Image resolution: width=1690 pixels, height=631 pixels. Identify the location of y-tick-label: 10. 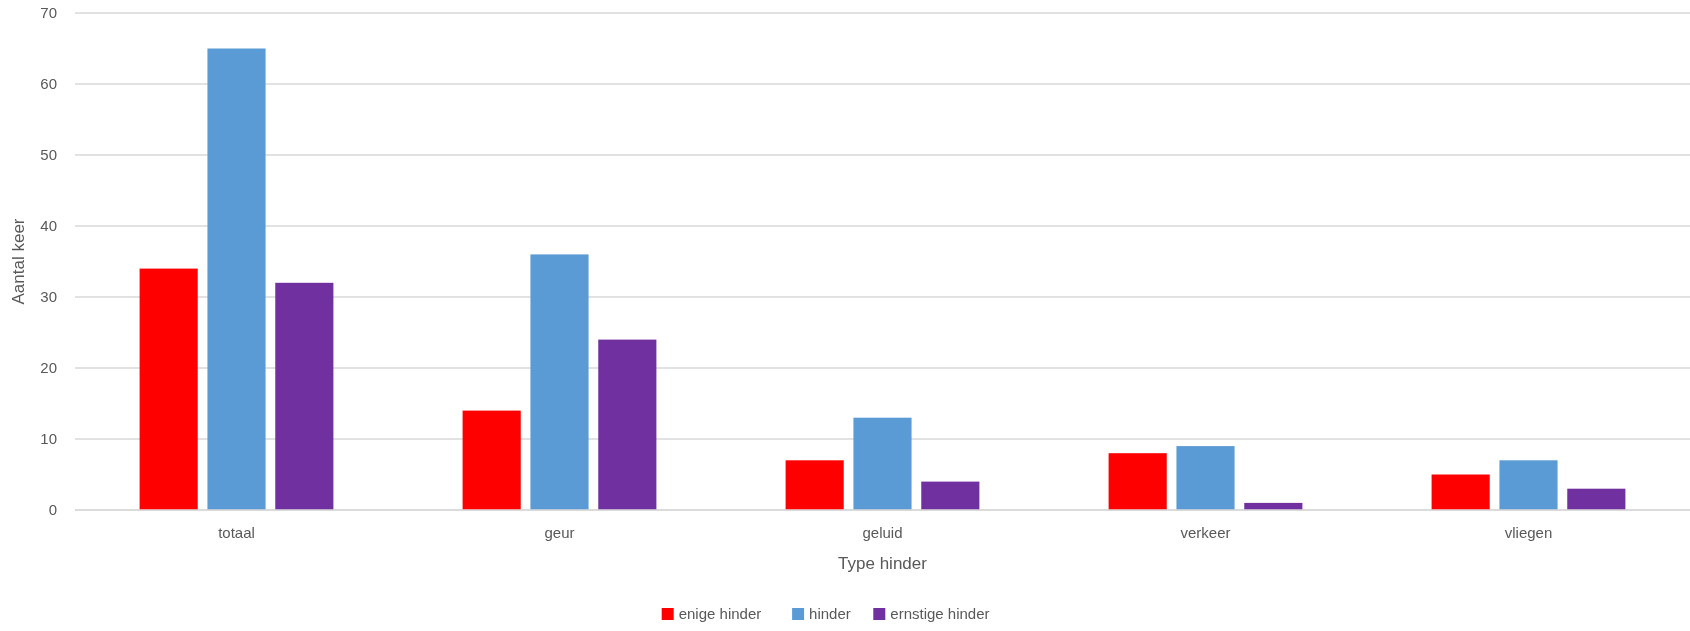
(48, 439).